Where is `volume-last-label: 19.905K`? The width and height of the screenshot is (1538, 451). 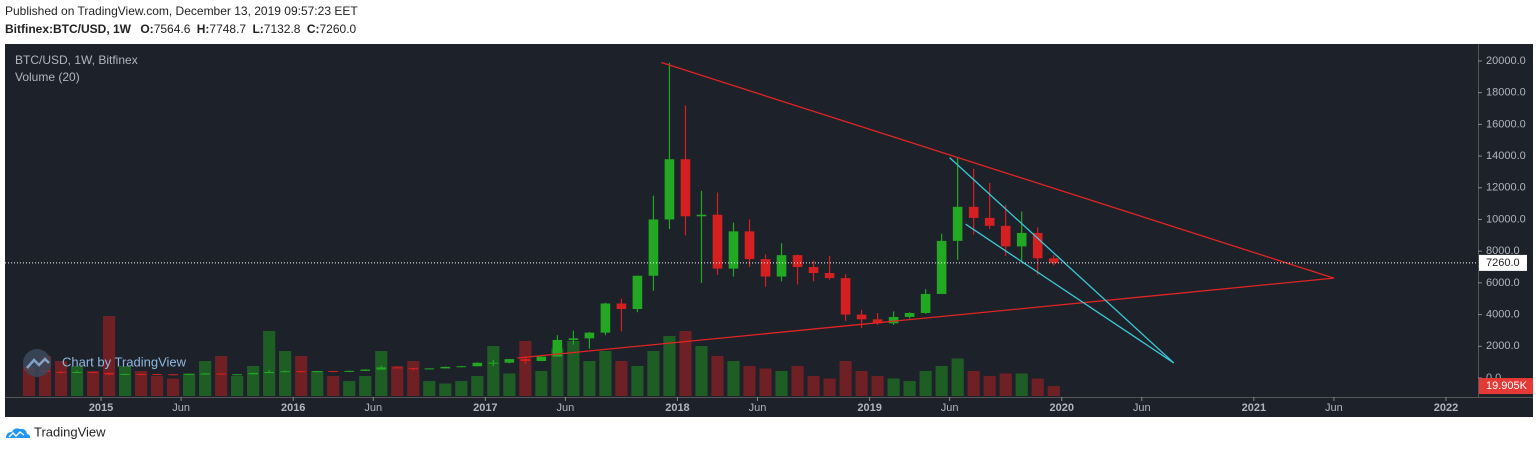 volume-last-label: 19.905K is located at coordinates (1507, 386).